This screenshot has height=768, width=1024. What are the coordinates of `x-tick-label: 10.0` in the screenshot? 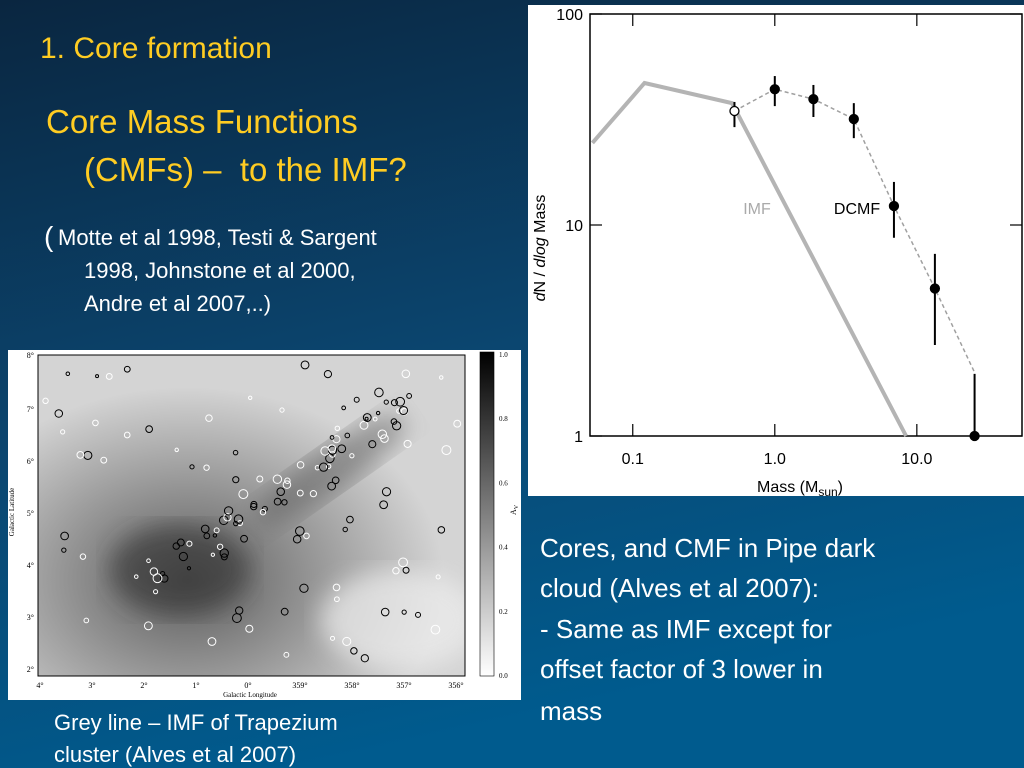 It's located at (916, 459).